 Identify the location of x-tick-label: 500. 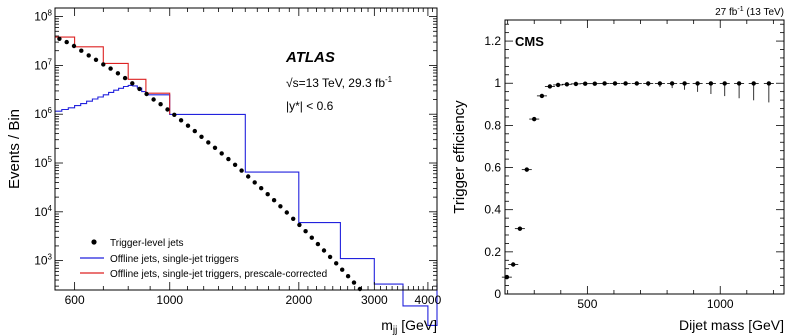
(587, 304).